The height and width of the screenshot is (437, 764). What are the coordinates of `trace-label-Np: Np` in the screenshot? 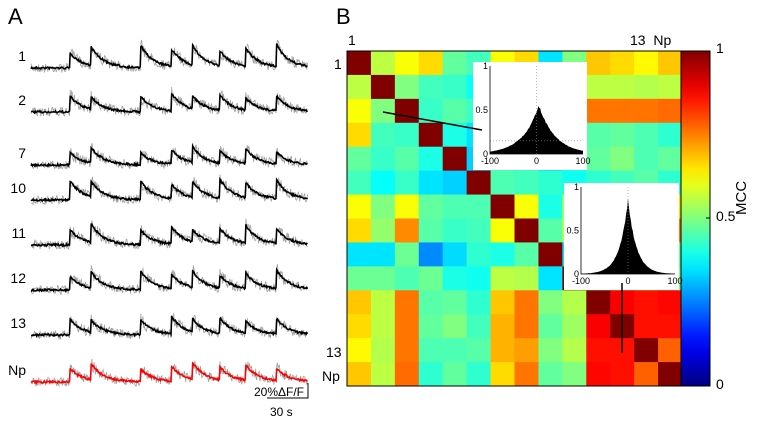 It's located at (17, 370).